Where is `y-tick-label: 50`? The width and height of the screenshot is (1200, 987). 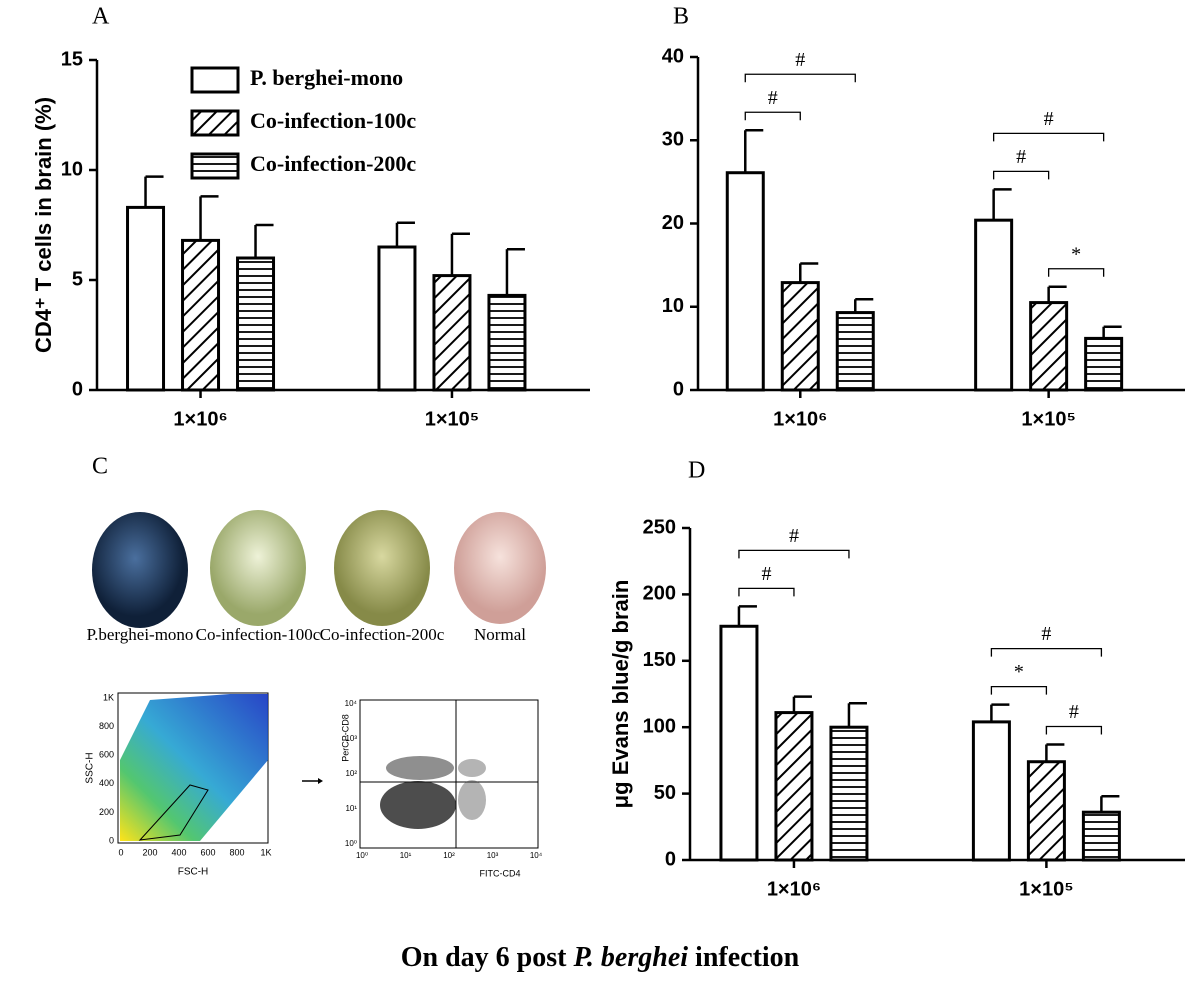 y-tick-label: 50 is located at coordinates (665, 793).